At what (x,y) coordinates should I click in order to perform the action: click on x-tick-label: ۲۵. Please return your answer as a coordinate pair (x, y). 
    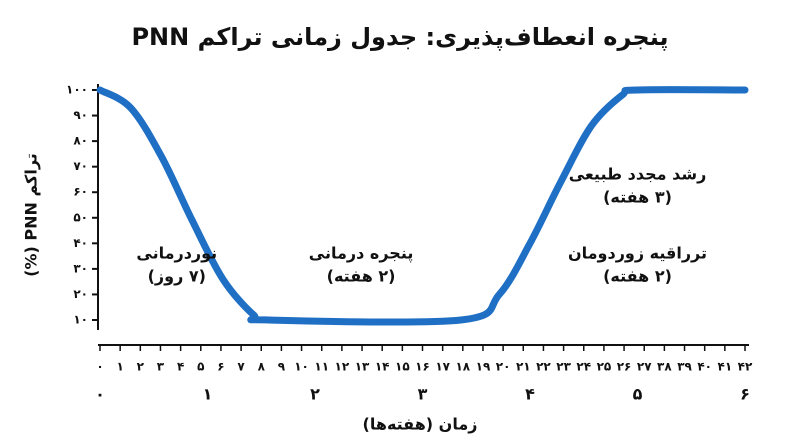
    Looking at the image, I should click on (604, 367).